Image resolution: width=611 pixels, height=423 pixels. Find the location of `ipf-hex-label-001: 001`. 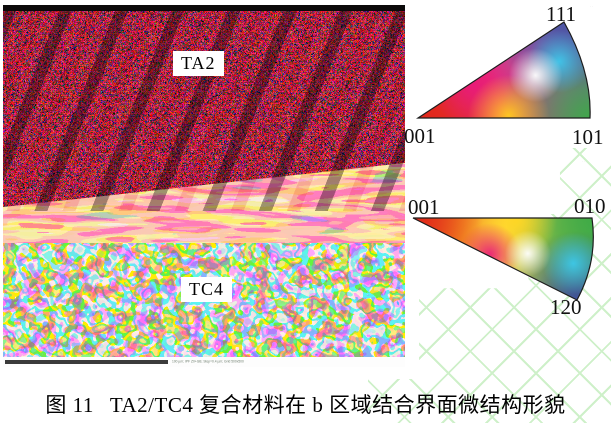

ipf-hex-label-001: 001 is located at coordinates (424, 207).